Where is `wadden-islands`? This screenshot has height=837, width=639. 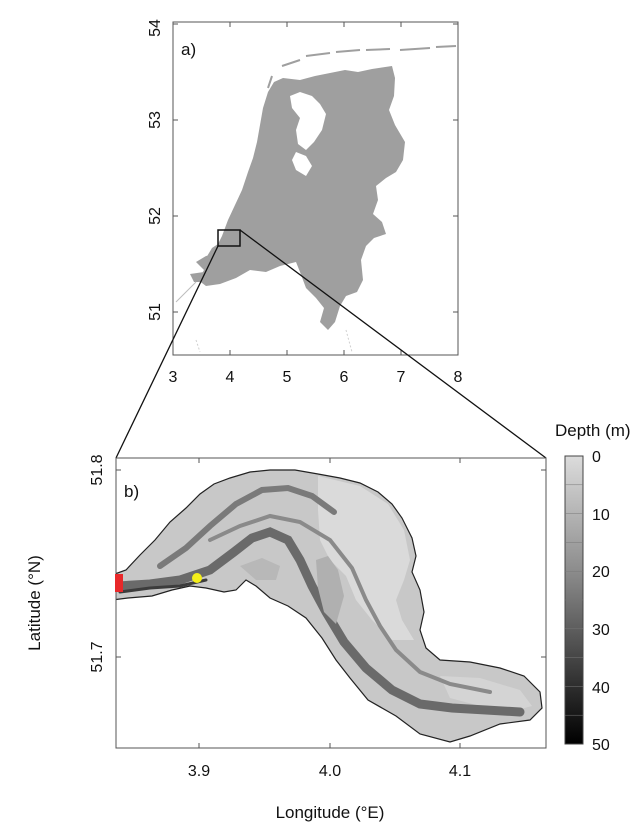 wadden-islands is located at coordinates (362, 67).